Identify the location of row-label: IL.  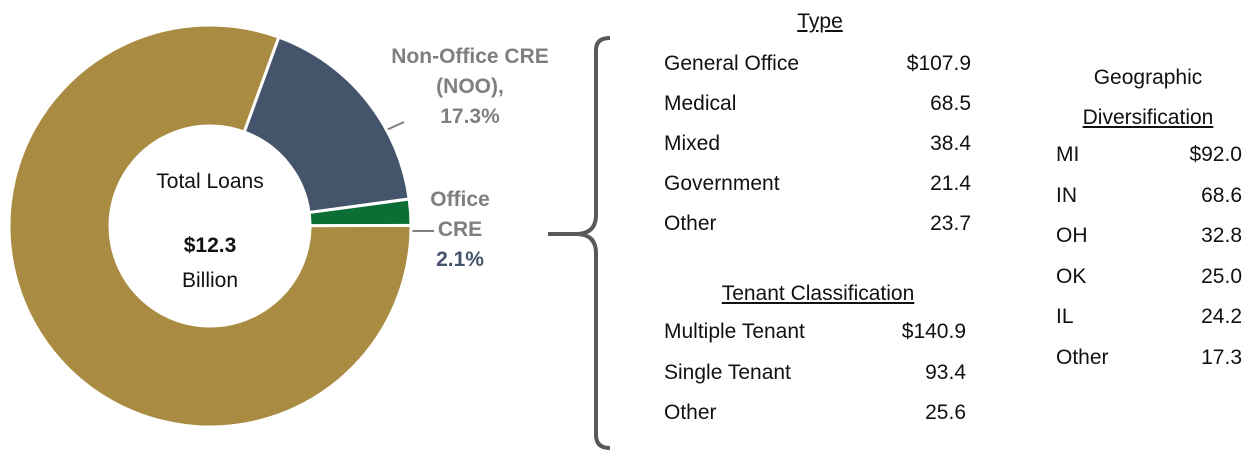
(1065, 316).